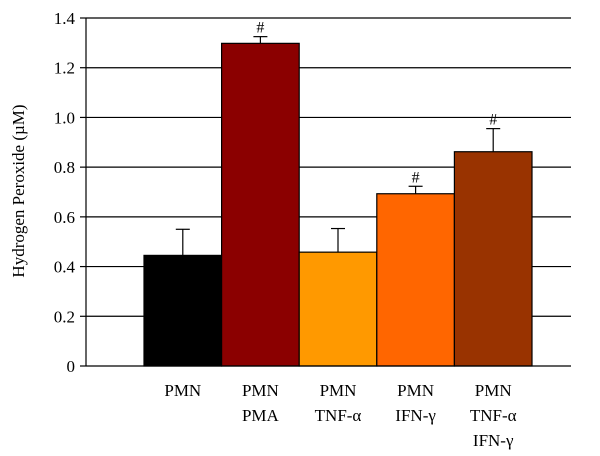  Describe the element at coordinates (64, 68) in the screenshot. I see `y-tick-label: 1.2` at that location.